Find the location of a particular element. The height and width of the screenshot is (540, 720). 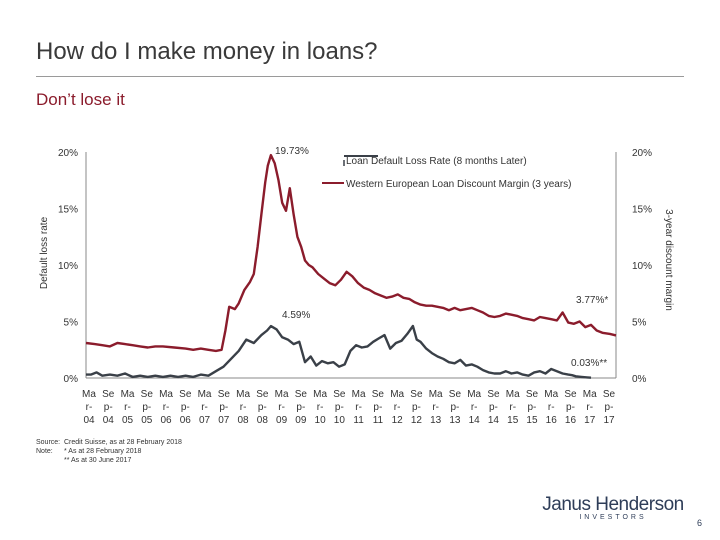

legend-label-default-rate: Loan Default Loss Rate (8 months Later) is located at coordinates (436, 161).